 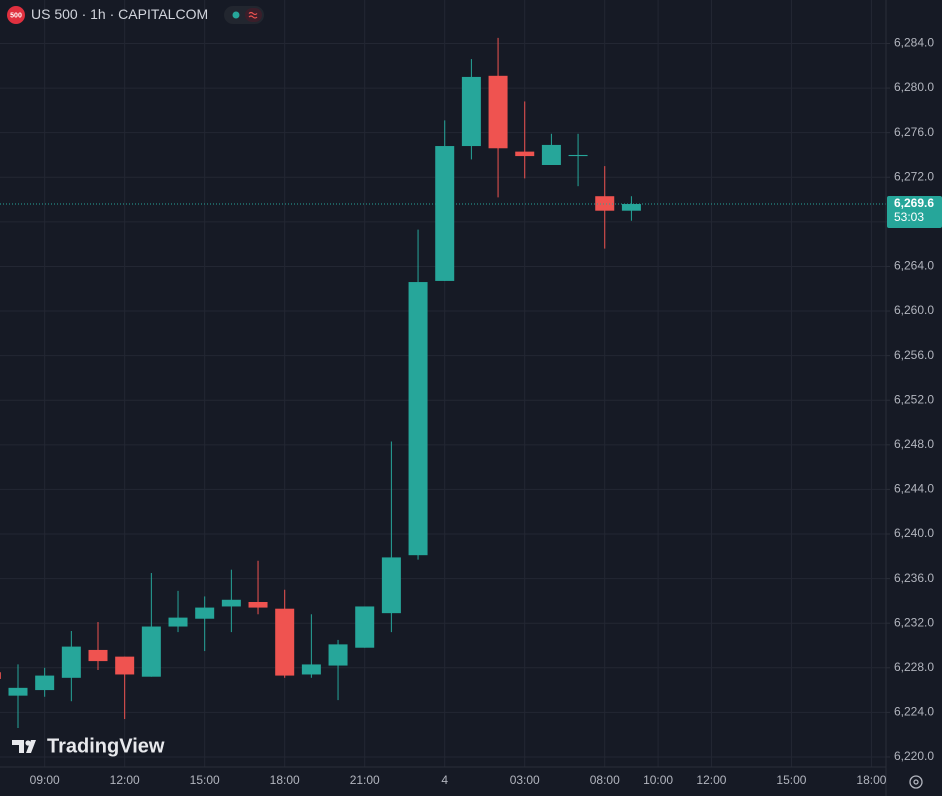 I want to click on last-price-label: 6,269.6, so click(x=914, y=203).